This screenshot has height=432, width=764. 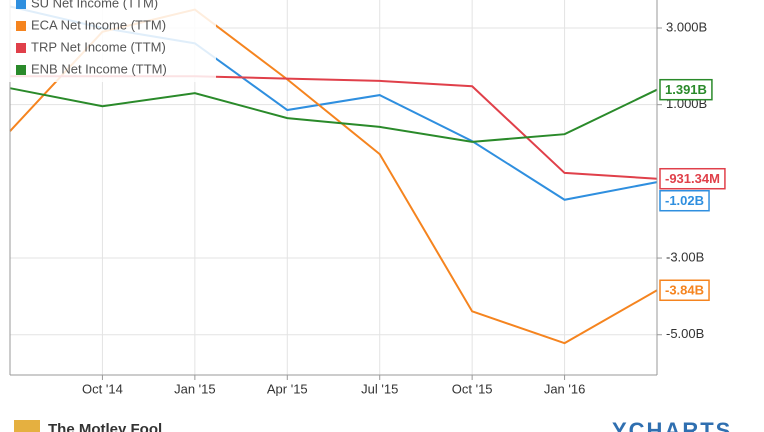 I want to click on series-line, so click(x=333, y=115).